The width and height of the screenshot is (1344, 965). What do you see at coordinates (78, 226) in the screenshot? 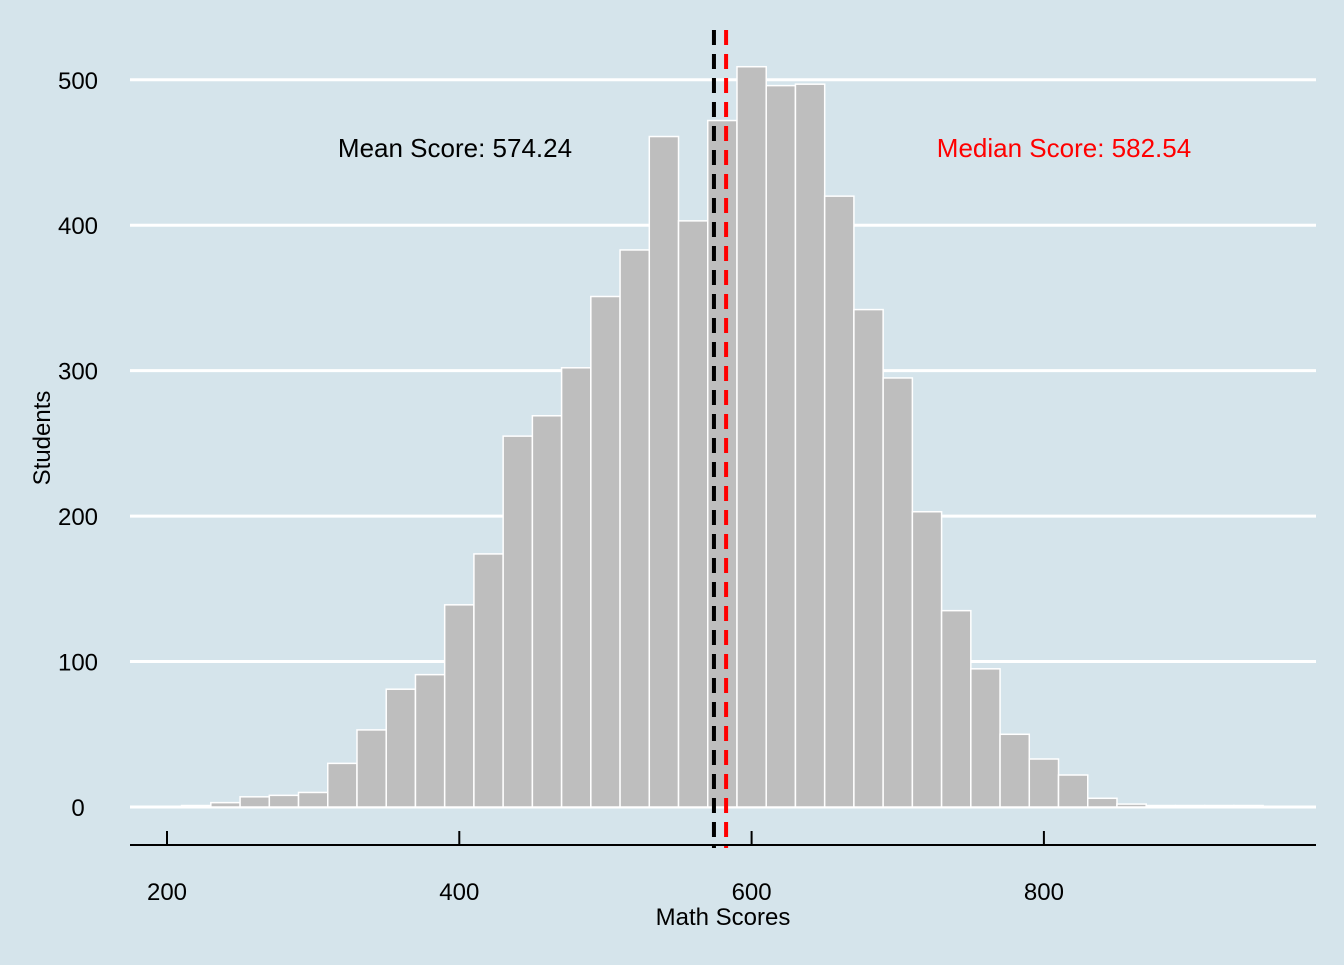
I see `y-tick-label: 400` at bounding box center [78, 226].